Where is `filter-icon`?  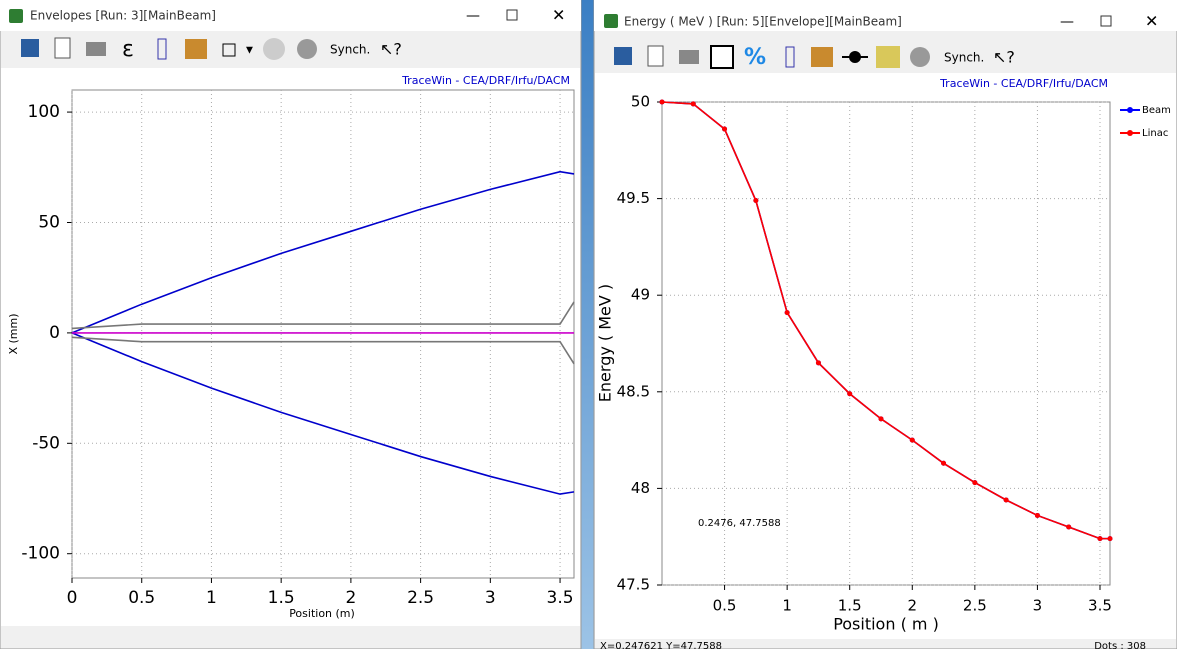 filter-icon is located at coordinates (274, 49).